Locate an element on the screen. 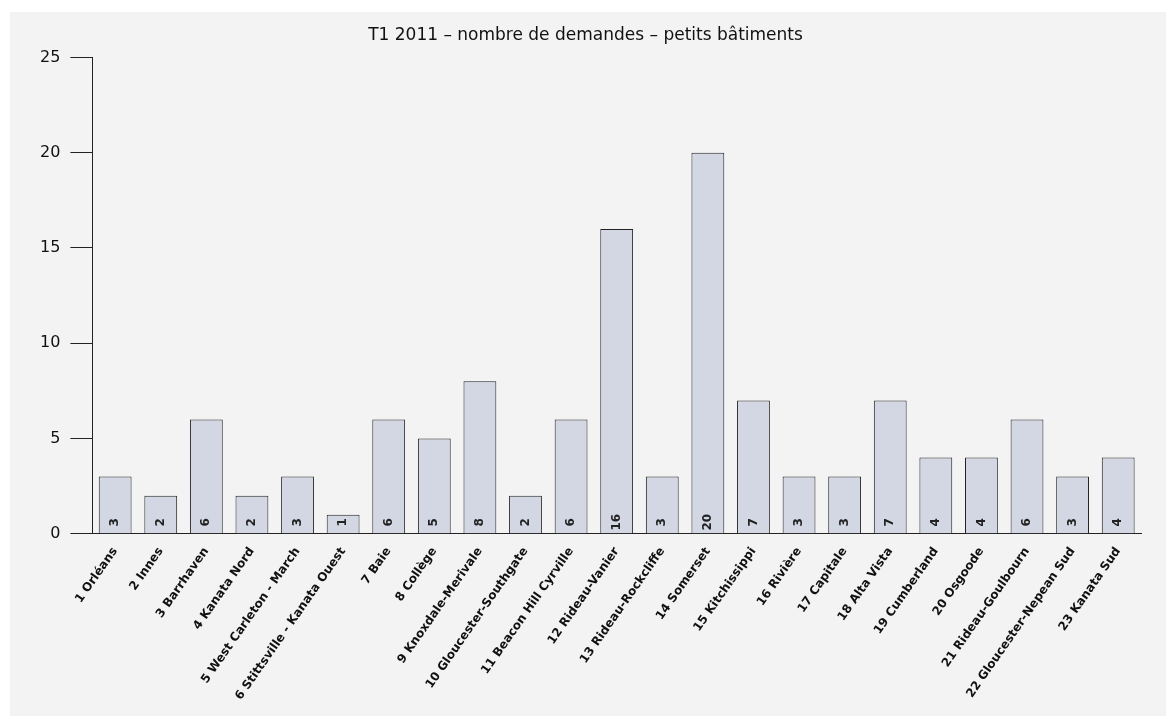  y-tick-label: 25 is located at coordinates (50, 56).